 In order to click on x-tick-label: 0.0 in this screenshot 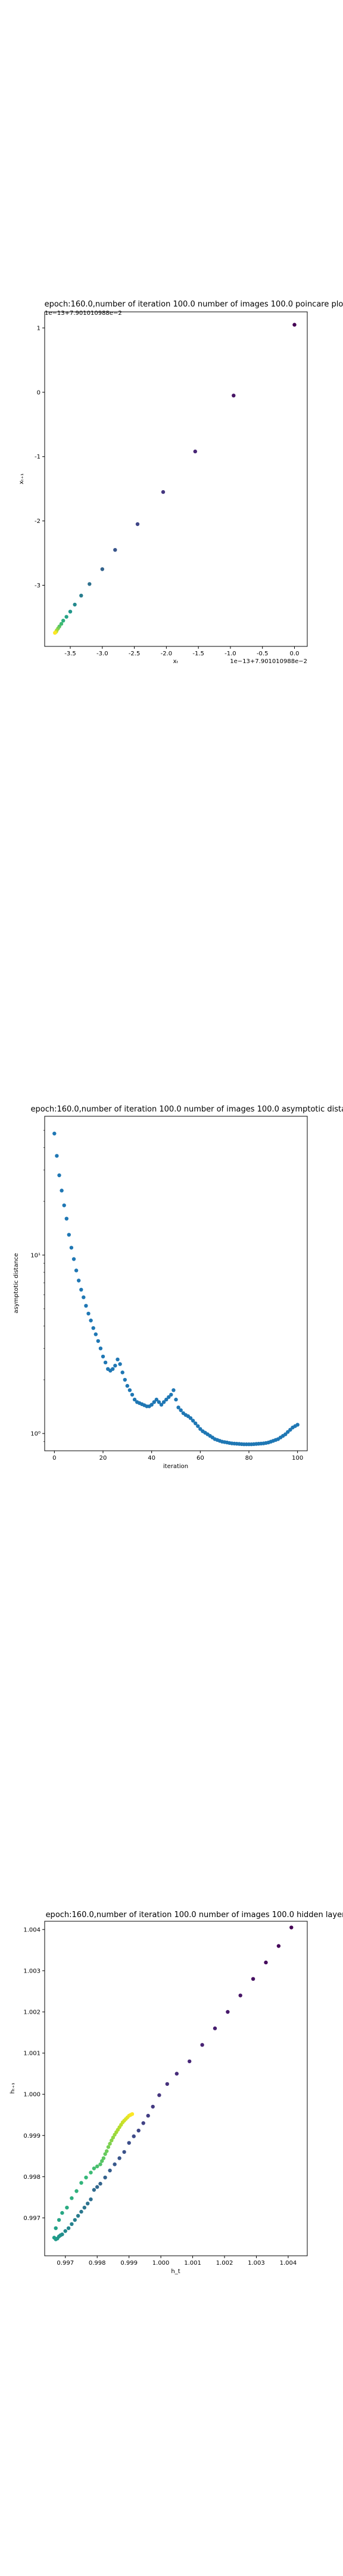, I will do `click(295, 654)`.